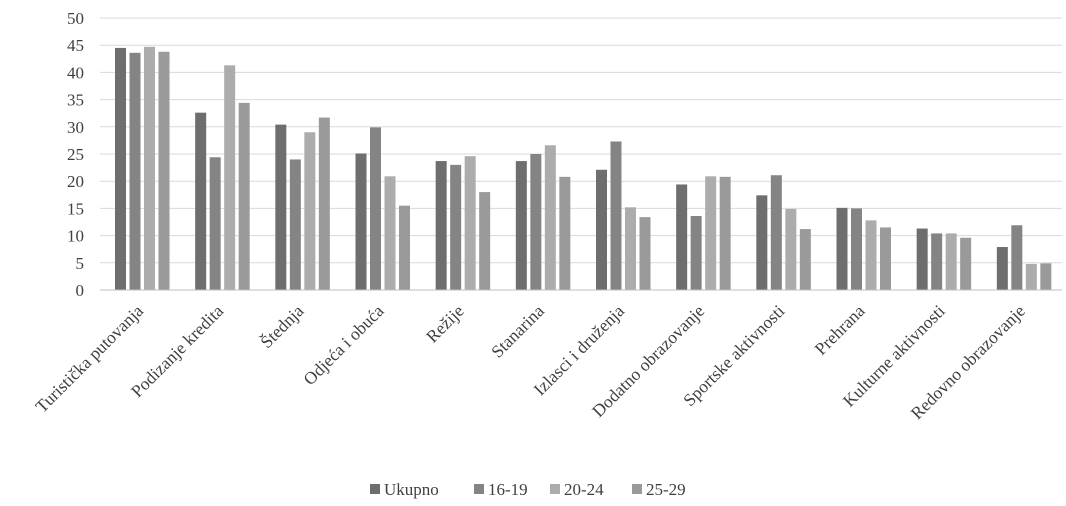  What do you see at coordinates (75, 208) in the screenshot?
I see `y-tick-label: 15` at bounding box center [75, 208].